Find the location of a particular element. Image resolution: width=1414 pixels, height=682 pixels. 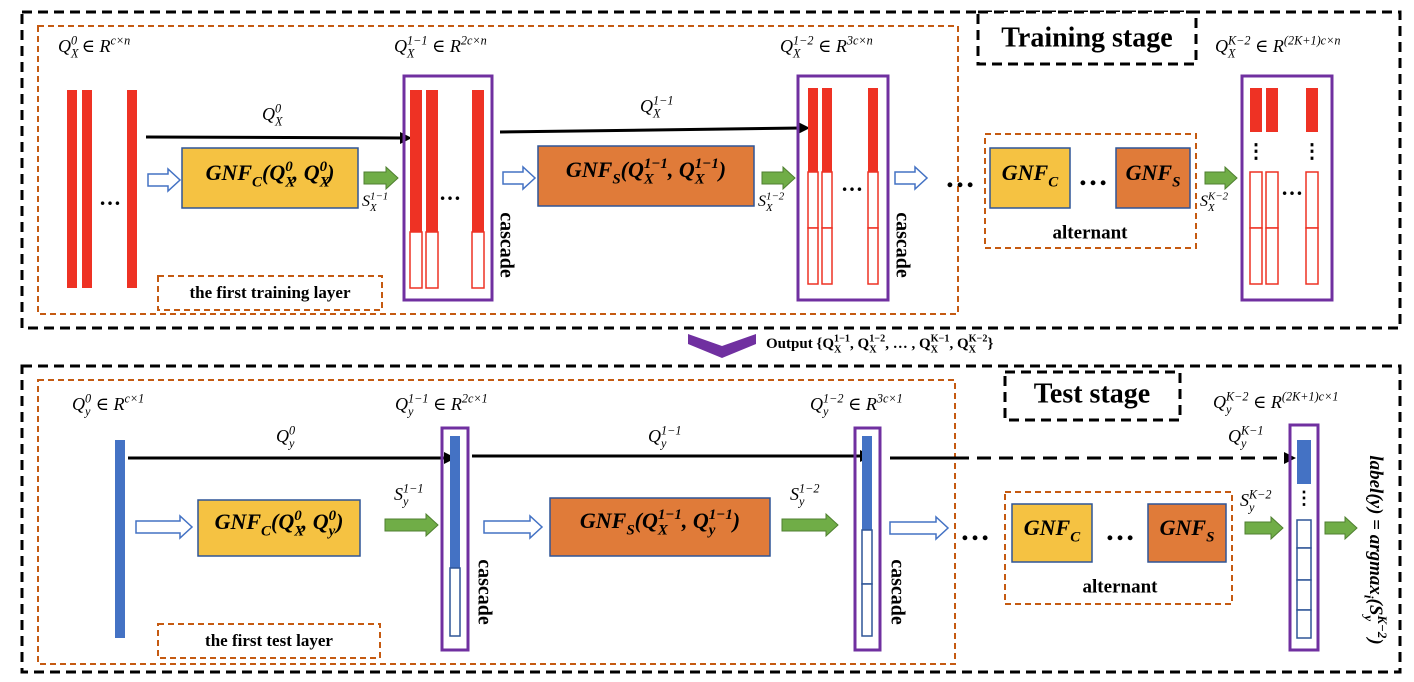

layer-name-box is located at coordinates (269, 641).